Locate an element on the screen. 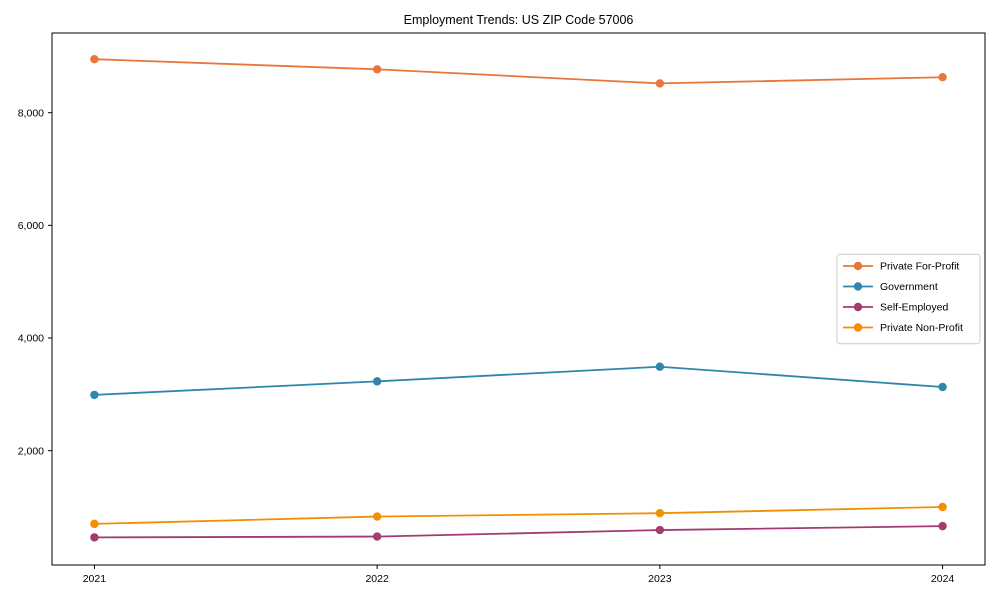 The height and width of the screenshot is (600, 1000). y-tick-label: 8,000 is located at coordinates (31, 113).